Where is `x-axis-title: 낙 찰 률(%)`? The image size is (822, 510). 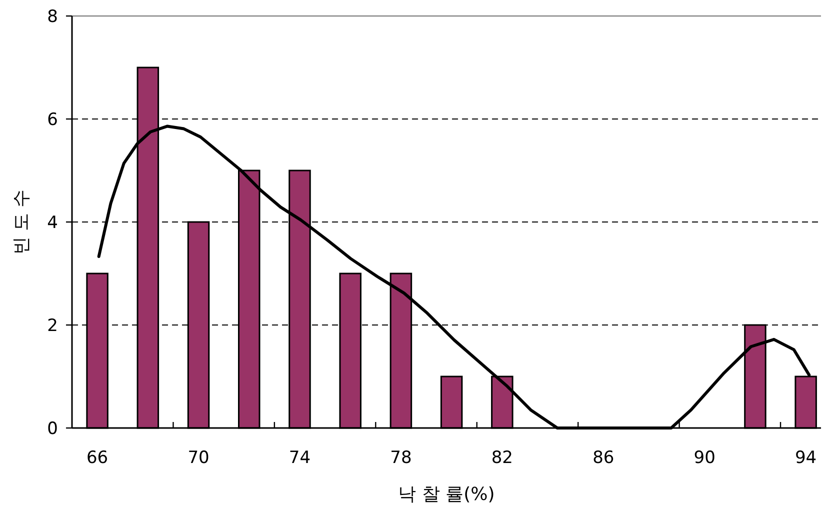
x-axis-title: 낙 찰 률(%) is located at coordinates (446, 494).